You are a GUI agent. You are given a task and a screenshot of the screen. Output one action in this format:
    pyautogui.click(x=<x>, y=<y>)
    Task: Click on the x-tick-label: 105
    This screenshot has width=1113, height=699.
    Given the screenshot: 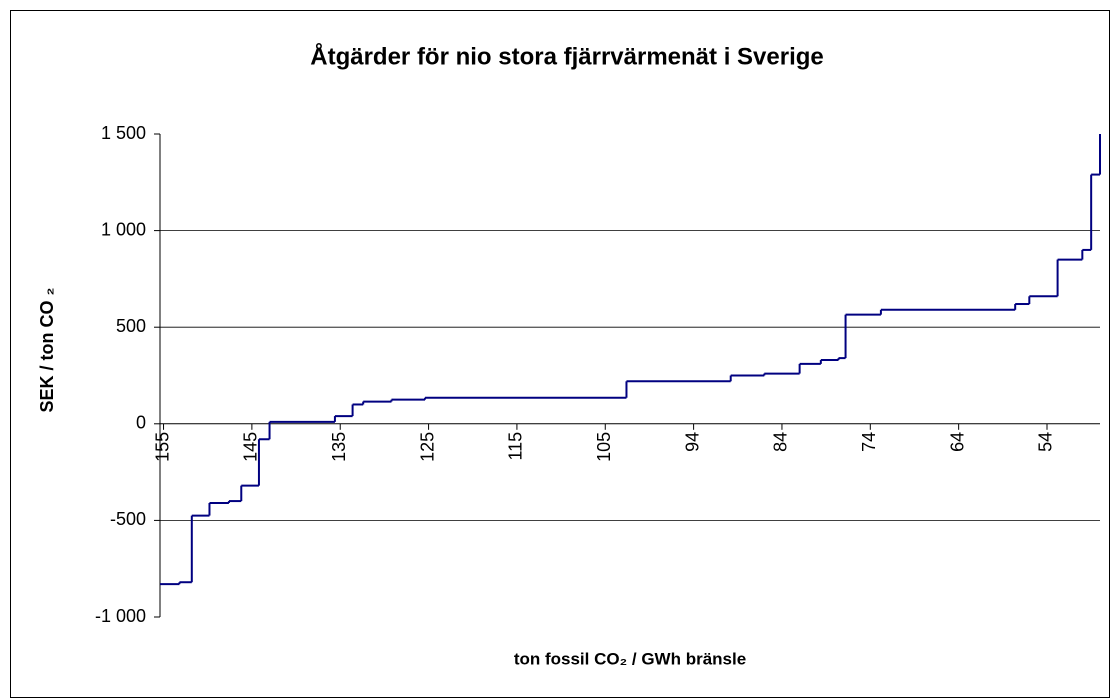 What is the action you would take?
    pyautogui.click(x=604, y=447)
    